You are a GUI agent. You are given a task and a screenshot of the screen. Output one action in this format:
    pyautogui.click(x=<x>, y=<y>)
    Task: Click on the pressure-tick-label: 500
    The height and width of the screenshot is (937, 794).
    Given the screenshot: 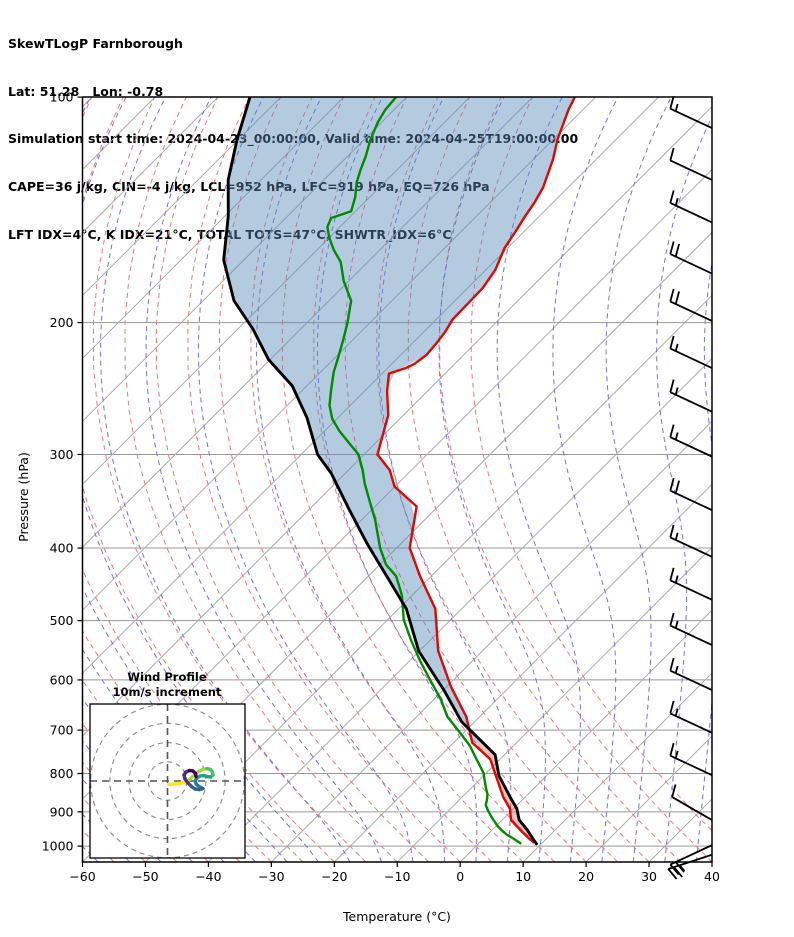 What is the action you would take?
    pyautogui.click(x=62, y=620)
    